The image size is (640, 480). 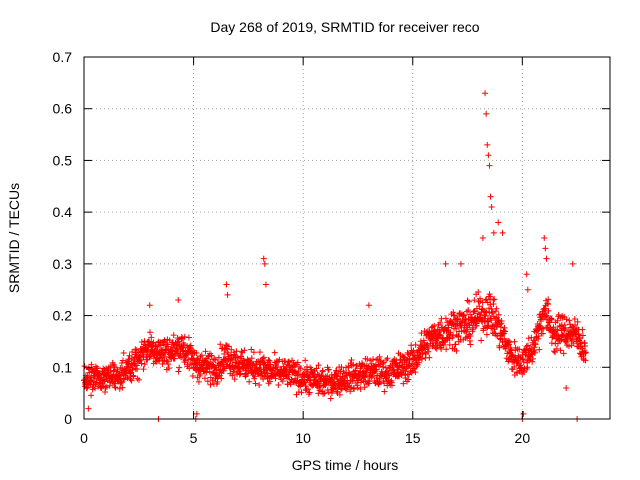 What do you see at coordinates (63, 316) in the screenshot?
I see `y-tick-label: 0.2` at bounding box center [63, 316].